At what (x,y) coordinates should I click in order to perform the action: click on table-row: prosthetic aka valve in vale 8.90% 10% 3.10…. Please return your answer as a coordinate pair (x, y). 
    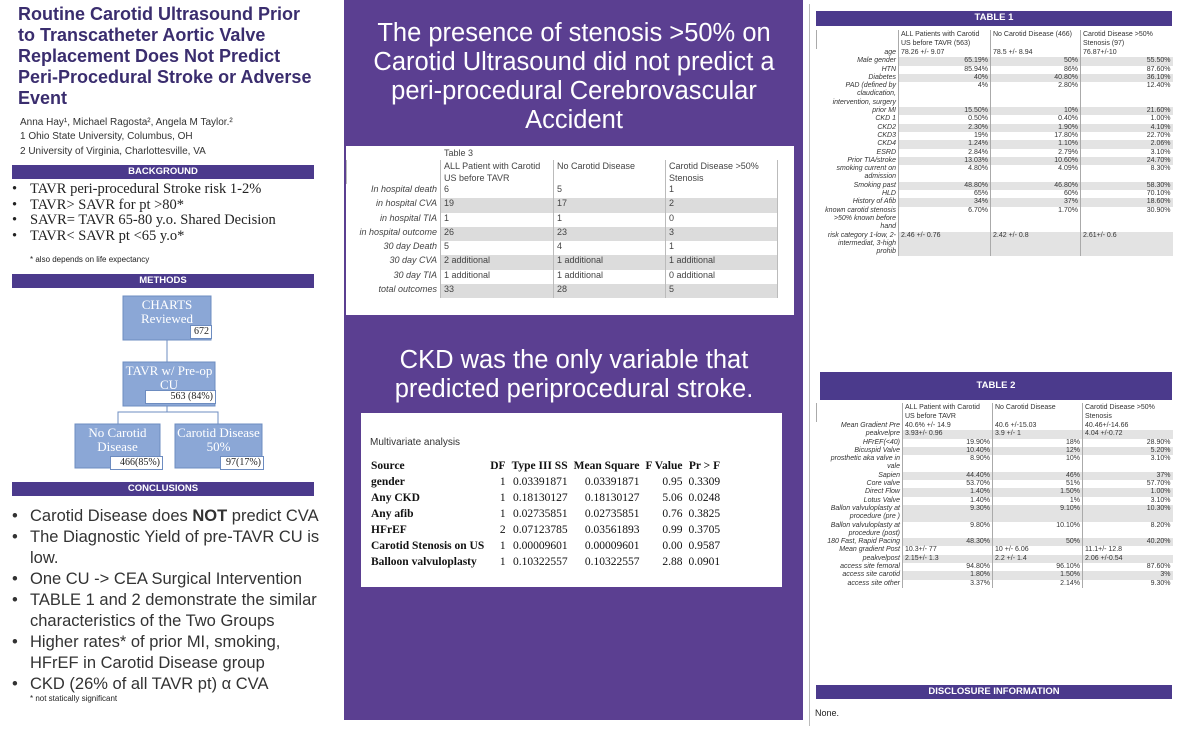
    Looking at the image, I should click on (995, 463).